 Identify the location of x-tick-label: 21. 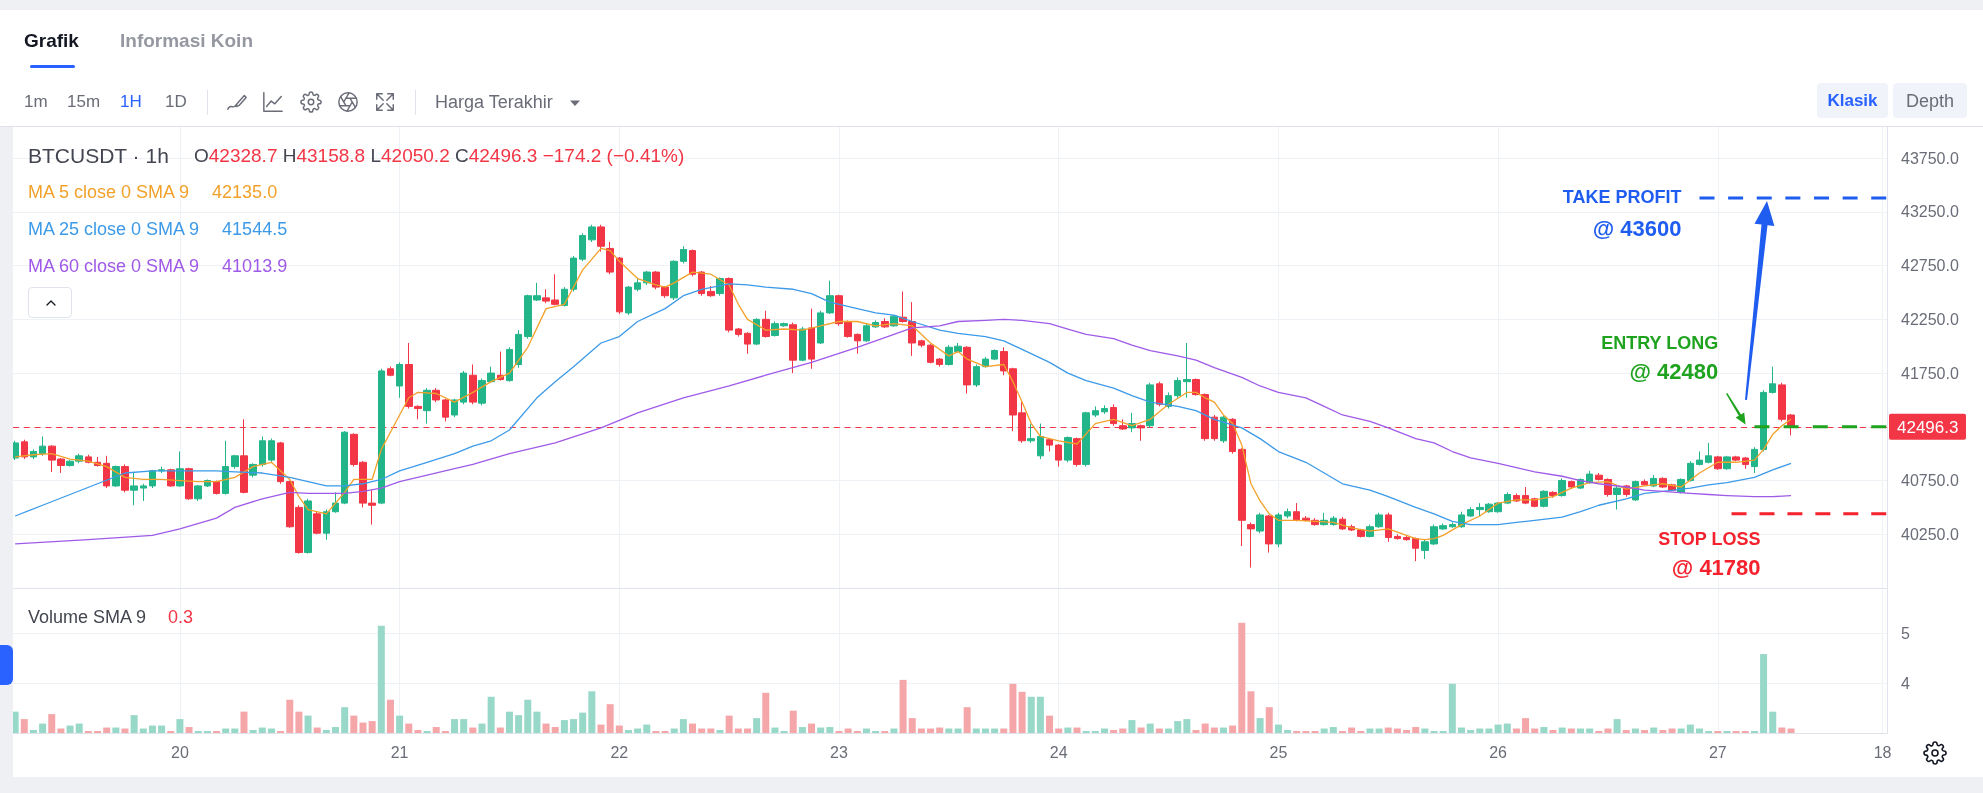
(399, 752).